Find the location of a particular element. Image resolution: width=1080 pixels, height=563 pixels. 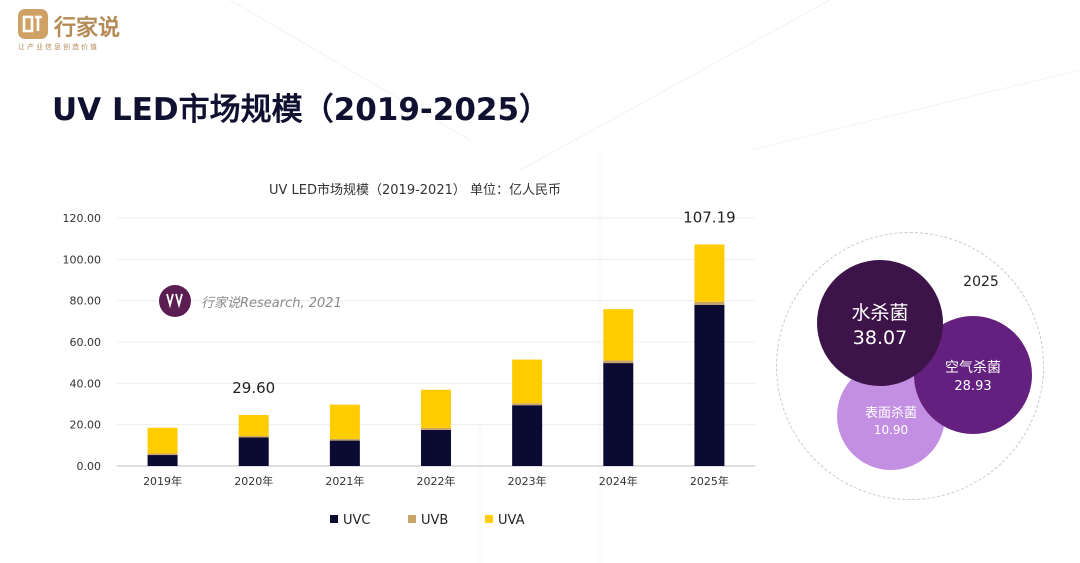

legend-label-uvb: UVB is located at coordinates (435, 520).